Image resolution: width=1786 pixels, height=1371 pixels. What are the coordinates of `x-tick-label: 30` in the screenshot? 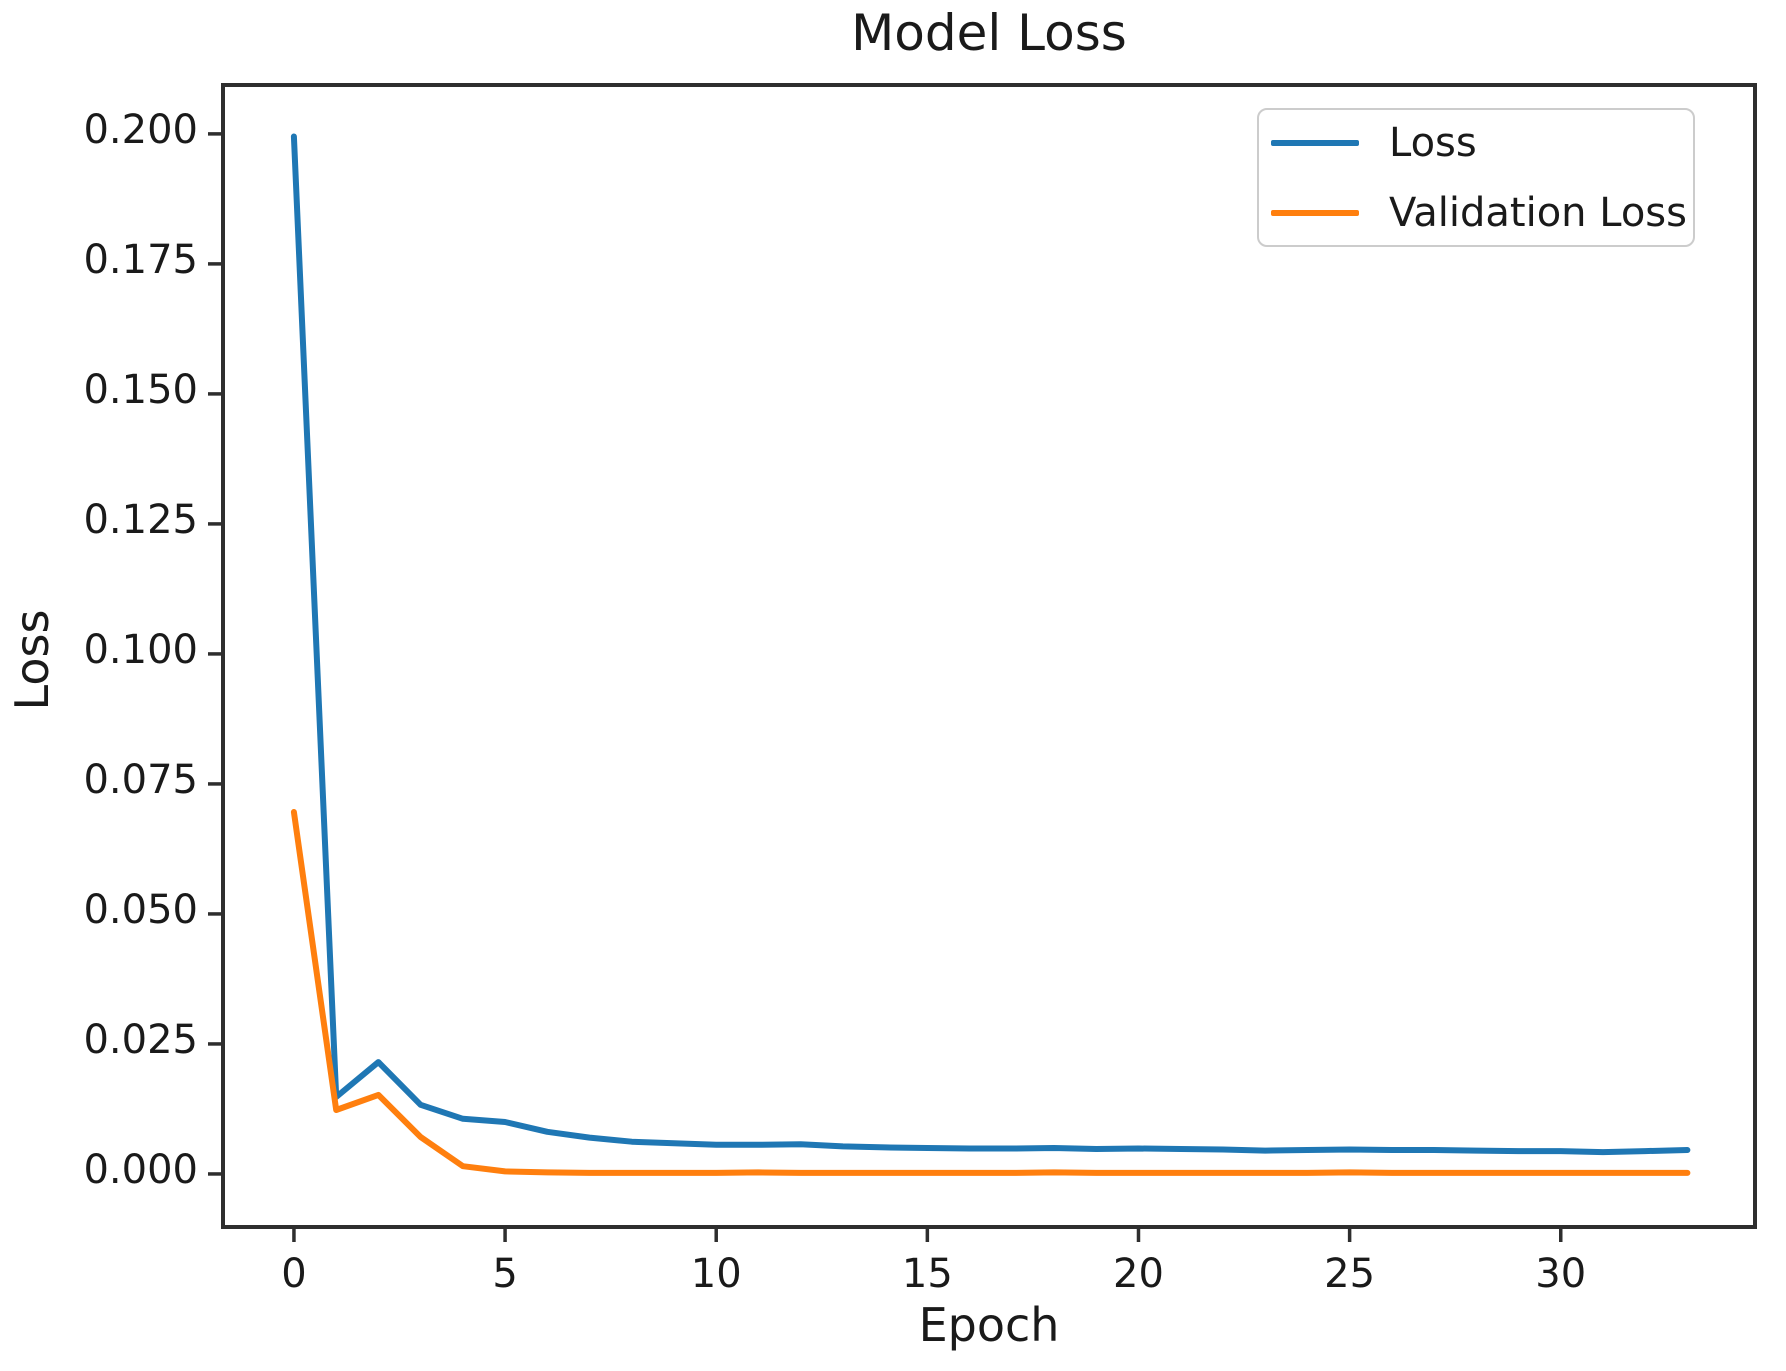 It's located at (1561, 1274).